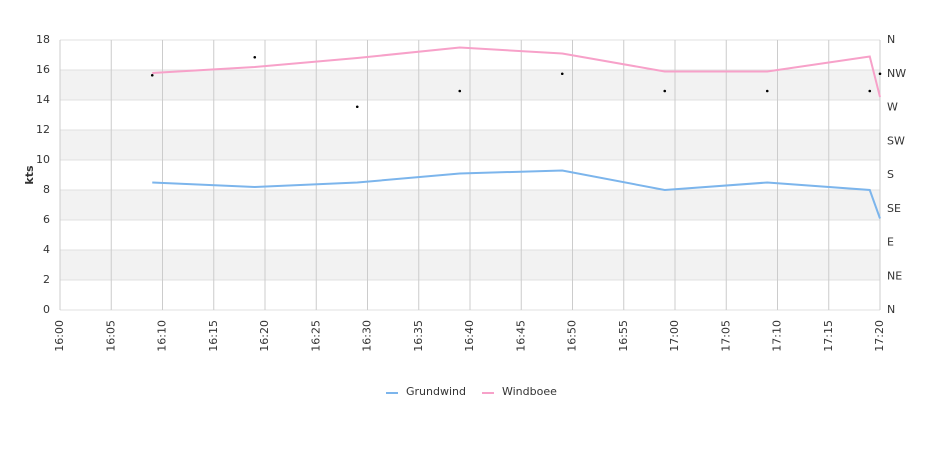 The width and height of the screenshot is (940, 454). I want to click on y2-tick-label: W, so click(892, 107).